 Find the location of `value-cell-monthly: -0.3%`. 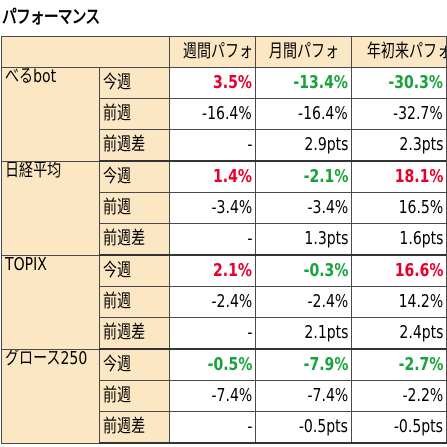

value-cell-monthly: -0.3% is located at coordinates (303, 270).